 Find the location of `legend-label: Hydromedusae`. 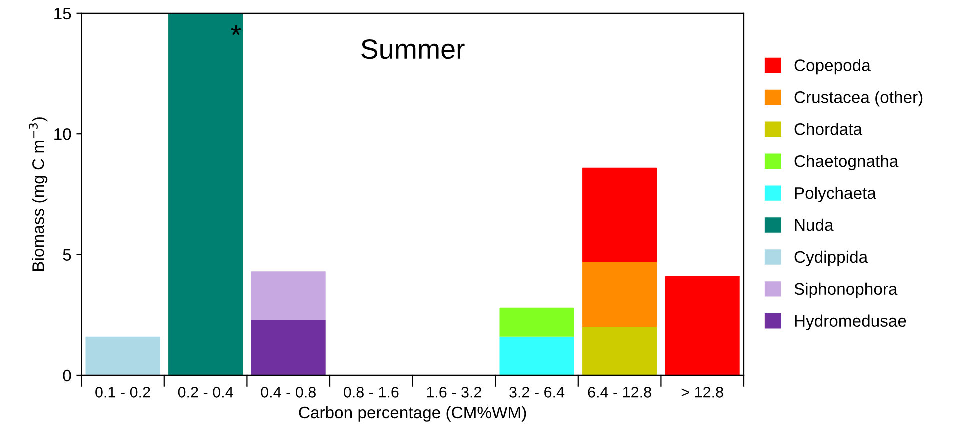

legend-label: Hydromedusae is located at coordinates (850, 322).